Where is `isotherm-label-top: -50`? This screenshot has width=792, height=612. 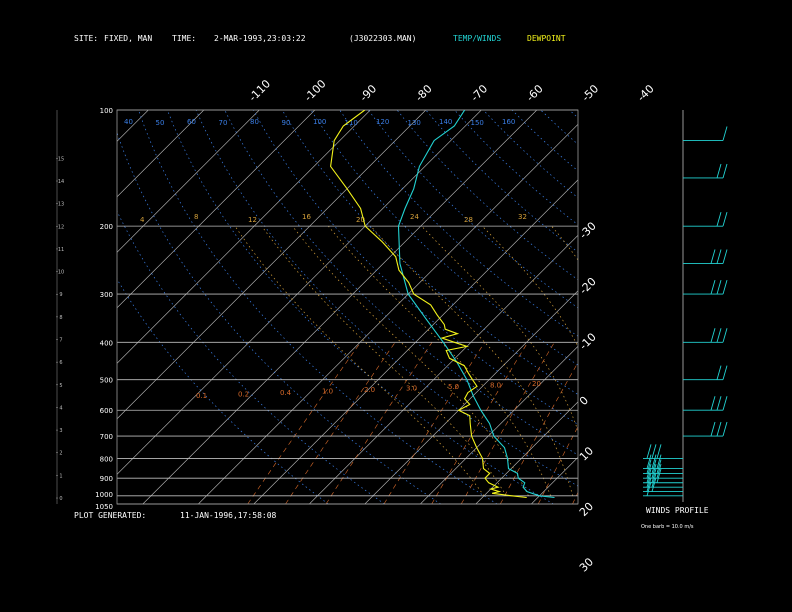 isotherm-label-top: -50 is located at coordinates (590, 93).